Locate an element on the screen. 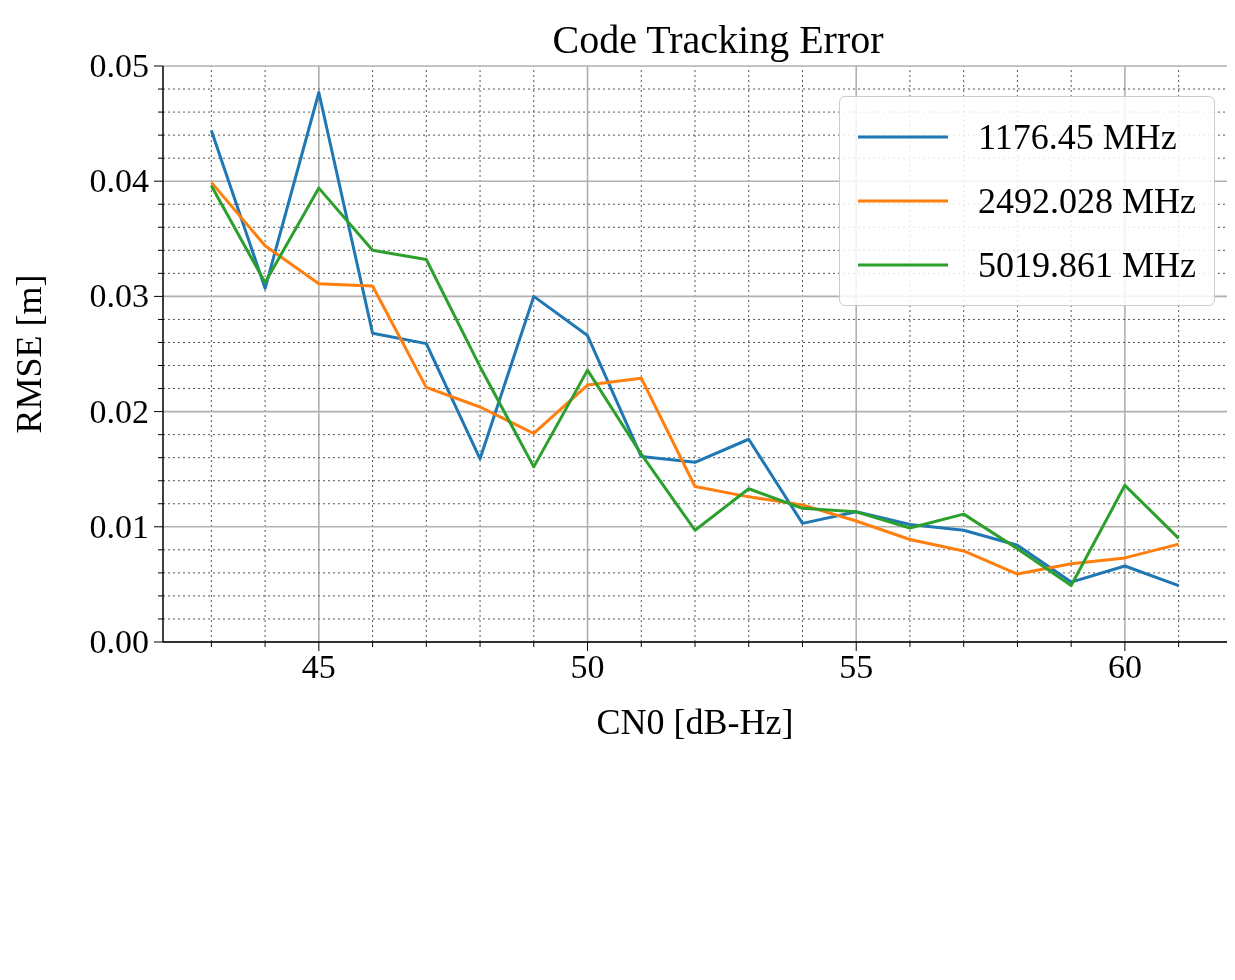 The image size is (1235, 980). y-tick-label: 0.05 is located at coordinates (119, 65).